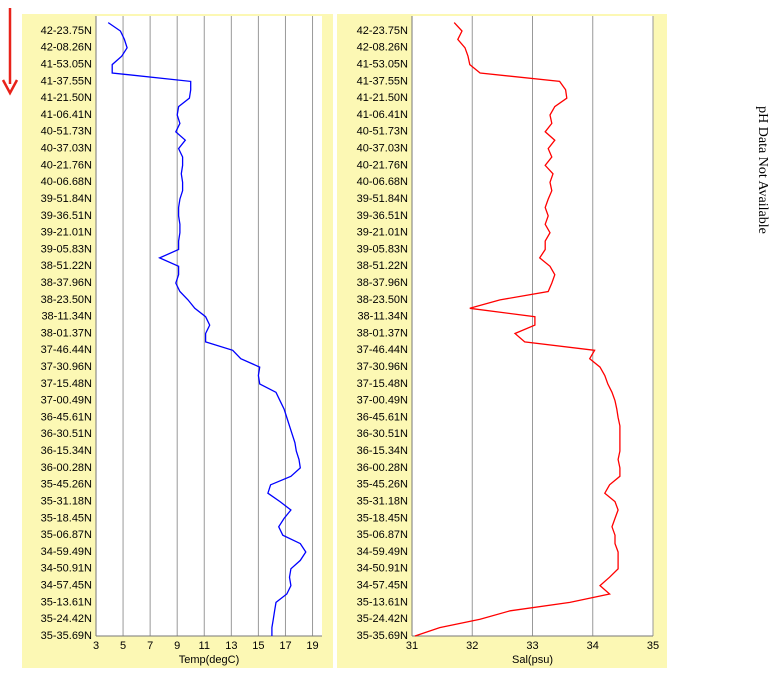 The width and height of the screenshot is (778, 679). I want to click on x-tick-label: 7, so click(150, 646).